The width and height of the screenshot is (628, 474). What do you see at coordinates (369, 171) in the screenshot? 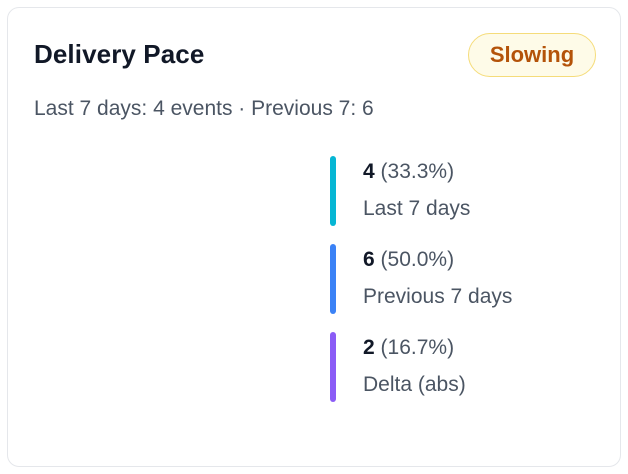
I see `legend-count: 4` at bounding box center [369, 171].